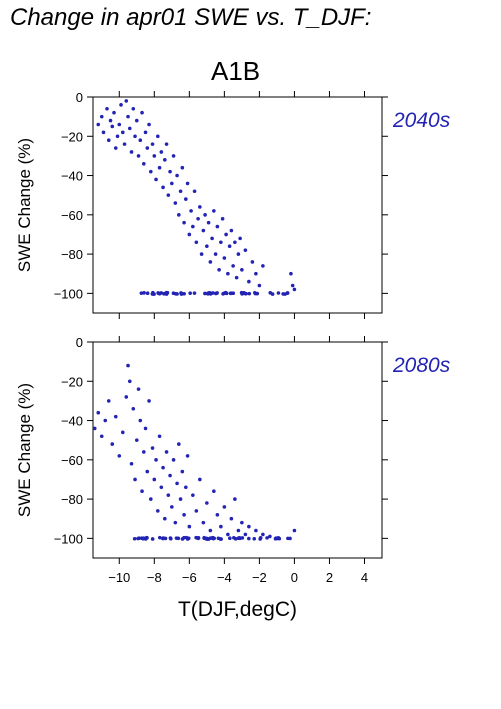  Describe the element at coordinates (24, 450) in the screenshot. I see `y-axis-label: SWE Change (%)` at that location.